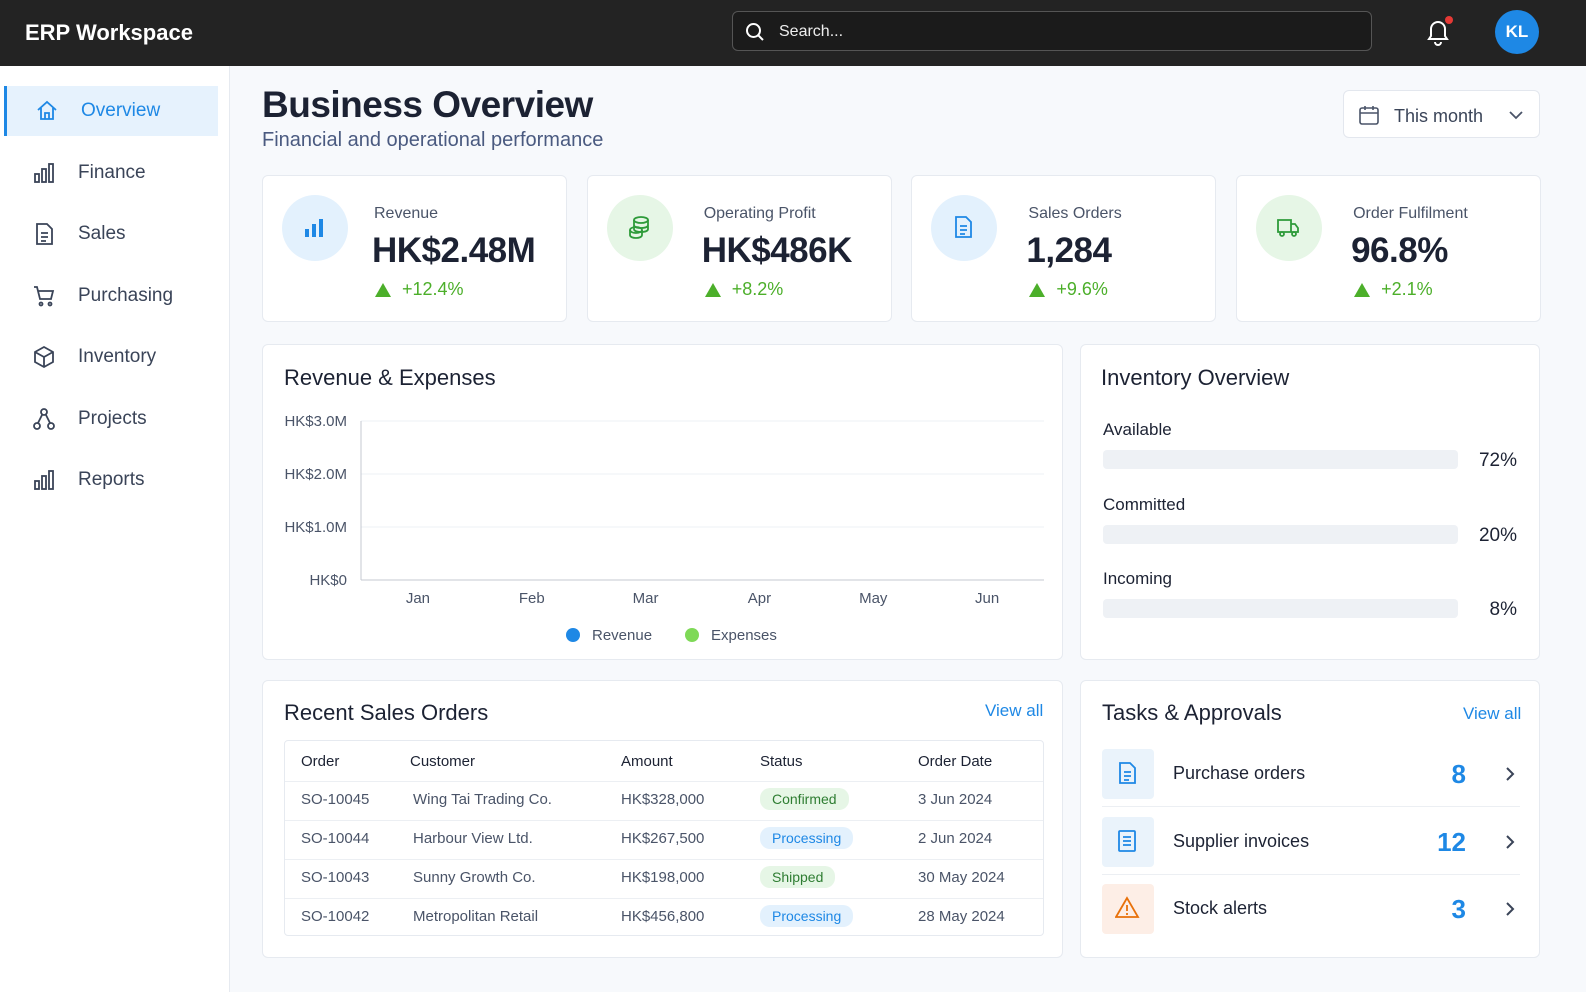 Image resolution: width=1586 pixels, height=992 pixels. Describe the element at coordinates (1220, 908) in the screenshot. I see `task-label: Stock alerts` at that location.